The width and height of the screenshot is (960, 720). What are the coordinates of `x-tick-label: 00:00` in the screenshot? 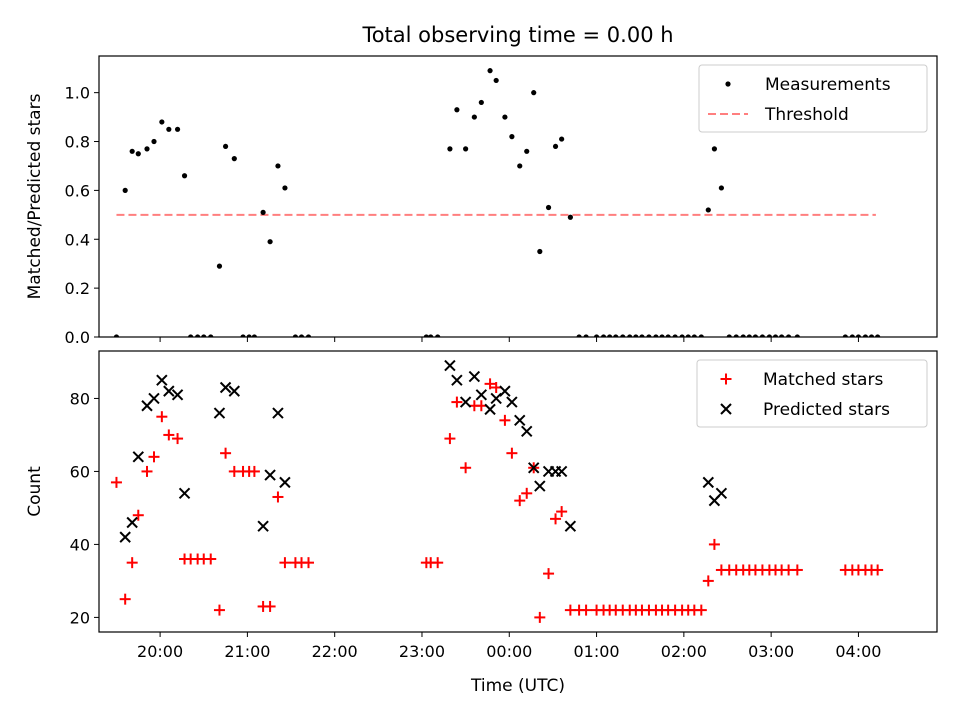 It's located at (509, 651).